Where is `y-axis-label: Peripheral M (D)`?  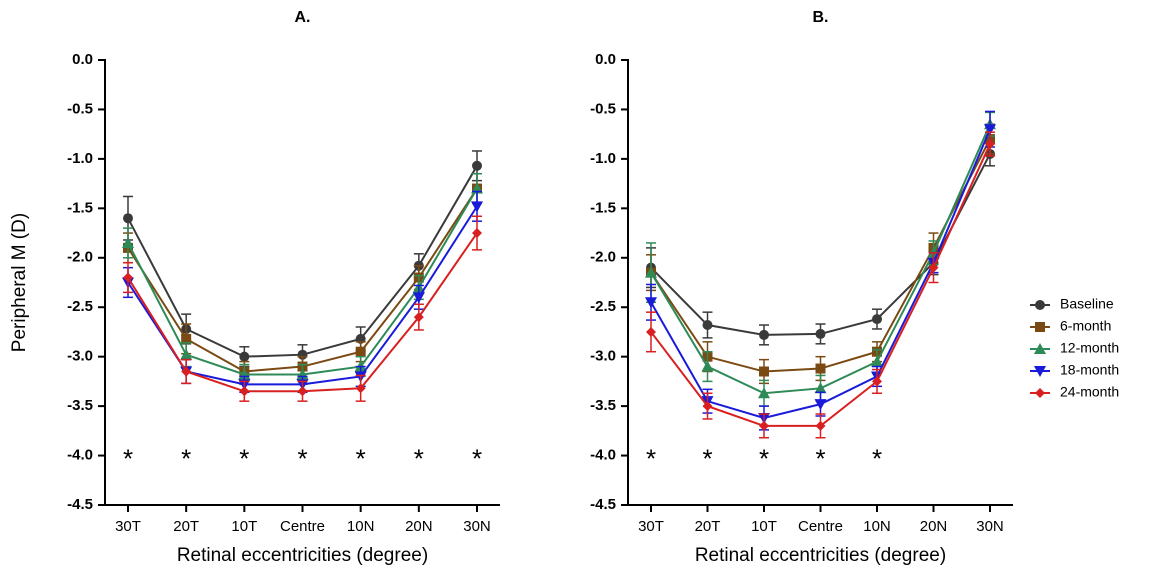 y-axis-label: Peripheral M (D) is located at coordinates (19, 282).